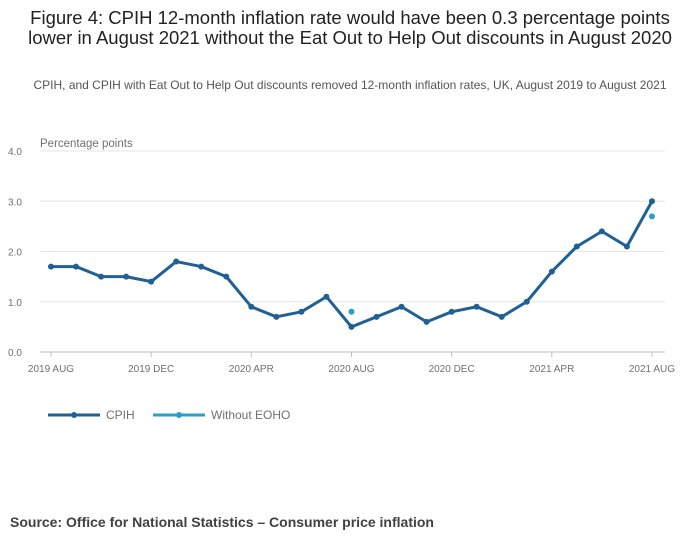 This screenshot has height=549, width=700. I want to click on legend-label: Without EOHO, so click(250, 415).